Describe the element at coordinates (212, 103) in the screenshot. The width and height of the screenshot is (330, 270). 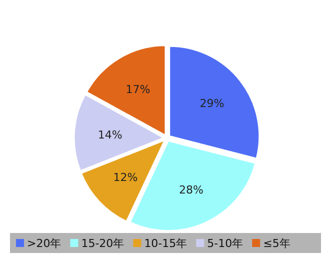
I see `data-label: 29%` at that location.